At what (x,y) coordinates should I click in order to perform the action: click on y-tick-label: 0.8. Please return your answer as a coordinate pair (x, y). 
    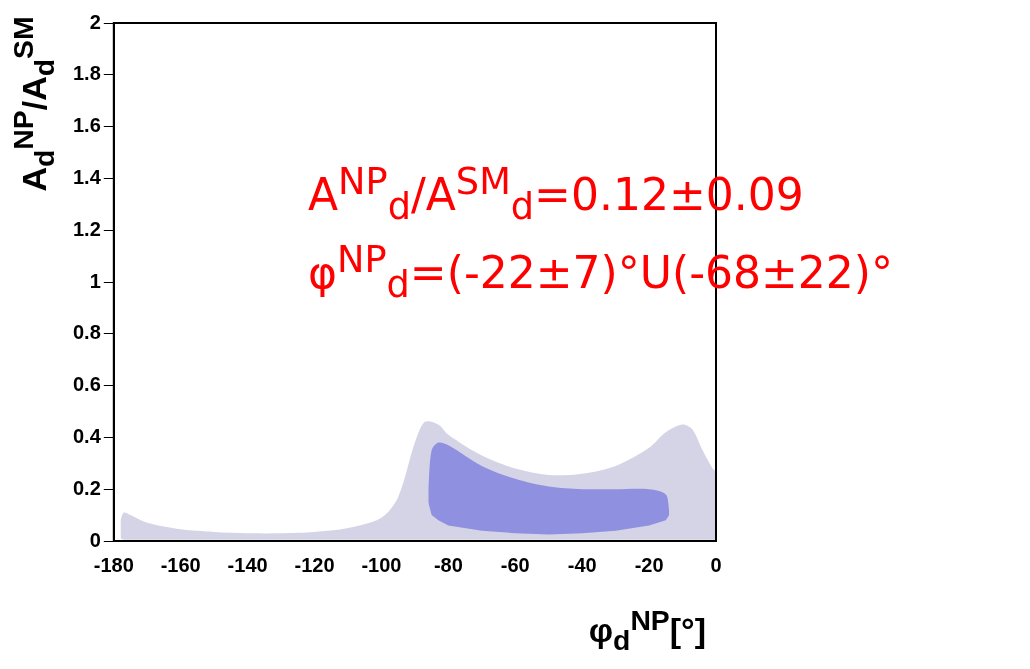
    Looking at the image, I should click on (86, 332).